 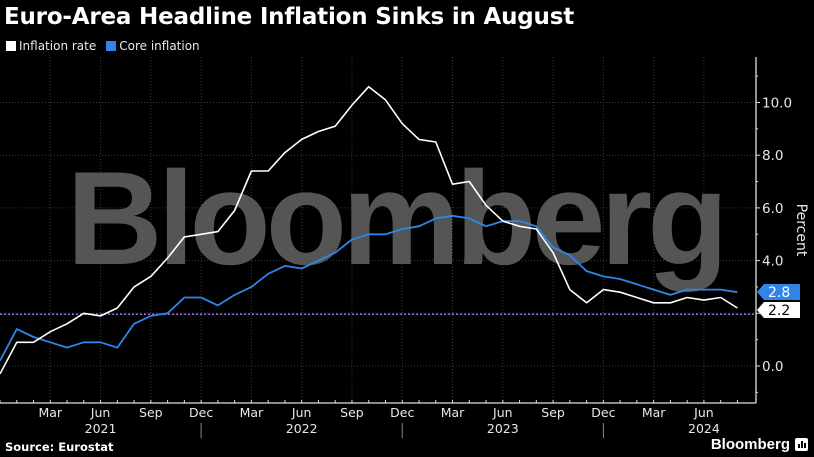 I want to click on bloomberg-chart-icon, so click(x=801, y=444).